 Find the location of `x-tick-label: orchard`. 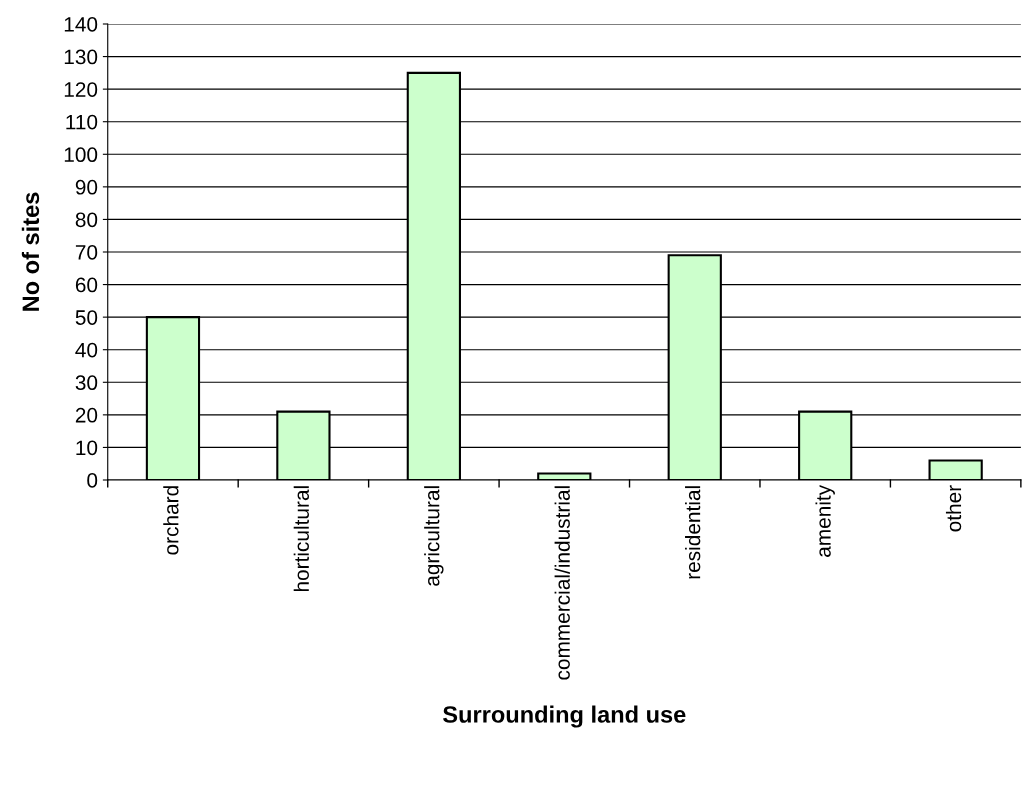

x-tick-label: orchard is located at coordinates (171, 520).